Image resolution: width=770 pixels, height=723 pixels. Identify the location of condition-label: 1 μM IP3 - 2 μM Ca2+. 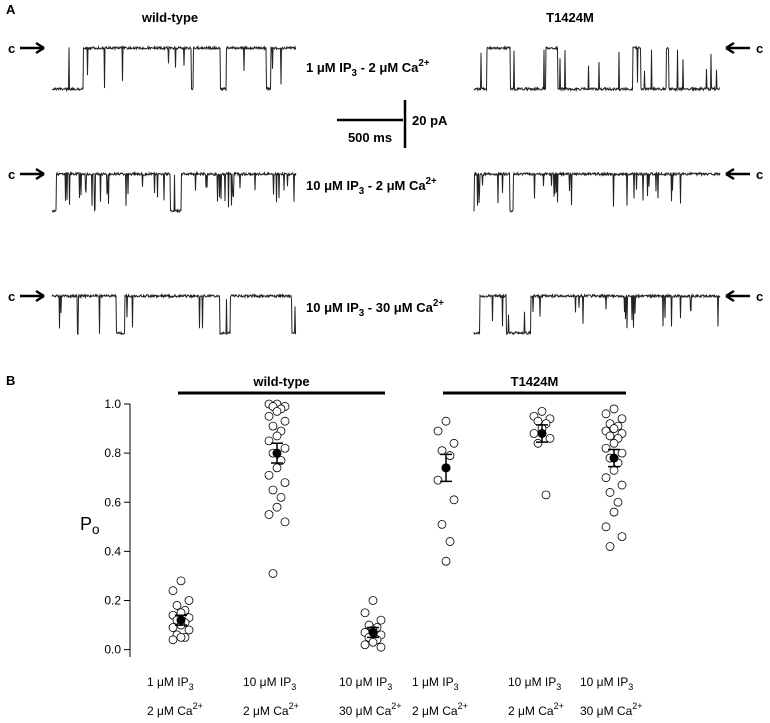
(368, 68).